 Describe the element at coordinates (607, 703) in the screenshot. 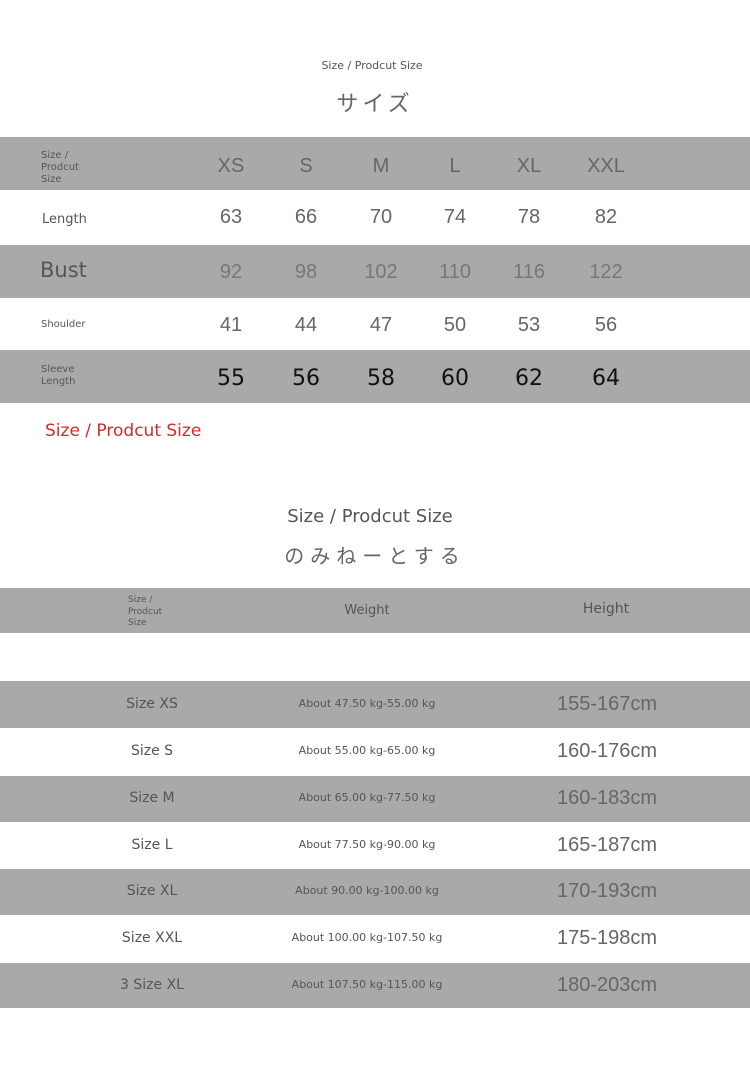

I see `height-range: 155-167cm` at that location.